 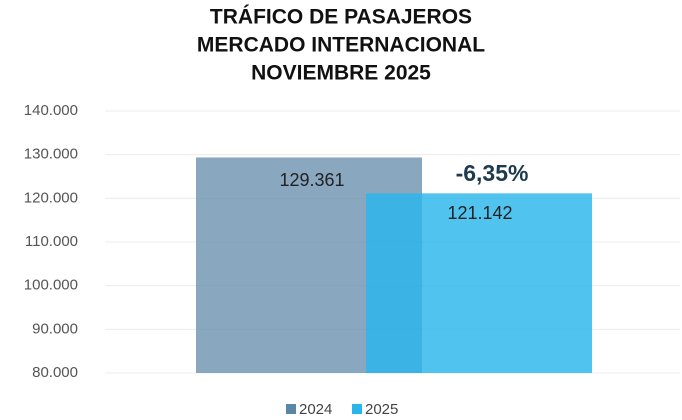 I want to click on y-tick-label: 140.000, so click(x=51, y=110).